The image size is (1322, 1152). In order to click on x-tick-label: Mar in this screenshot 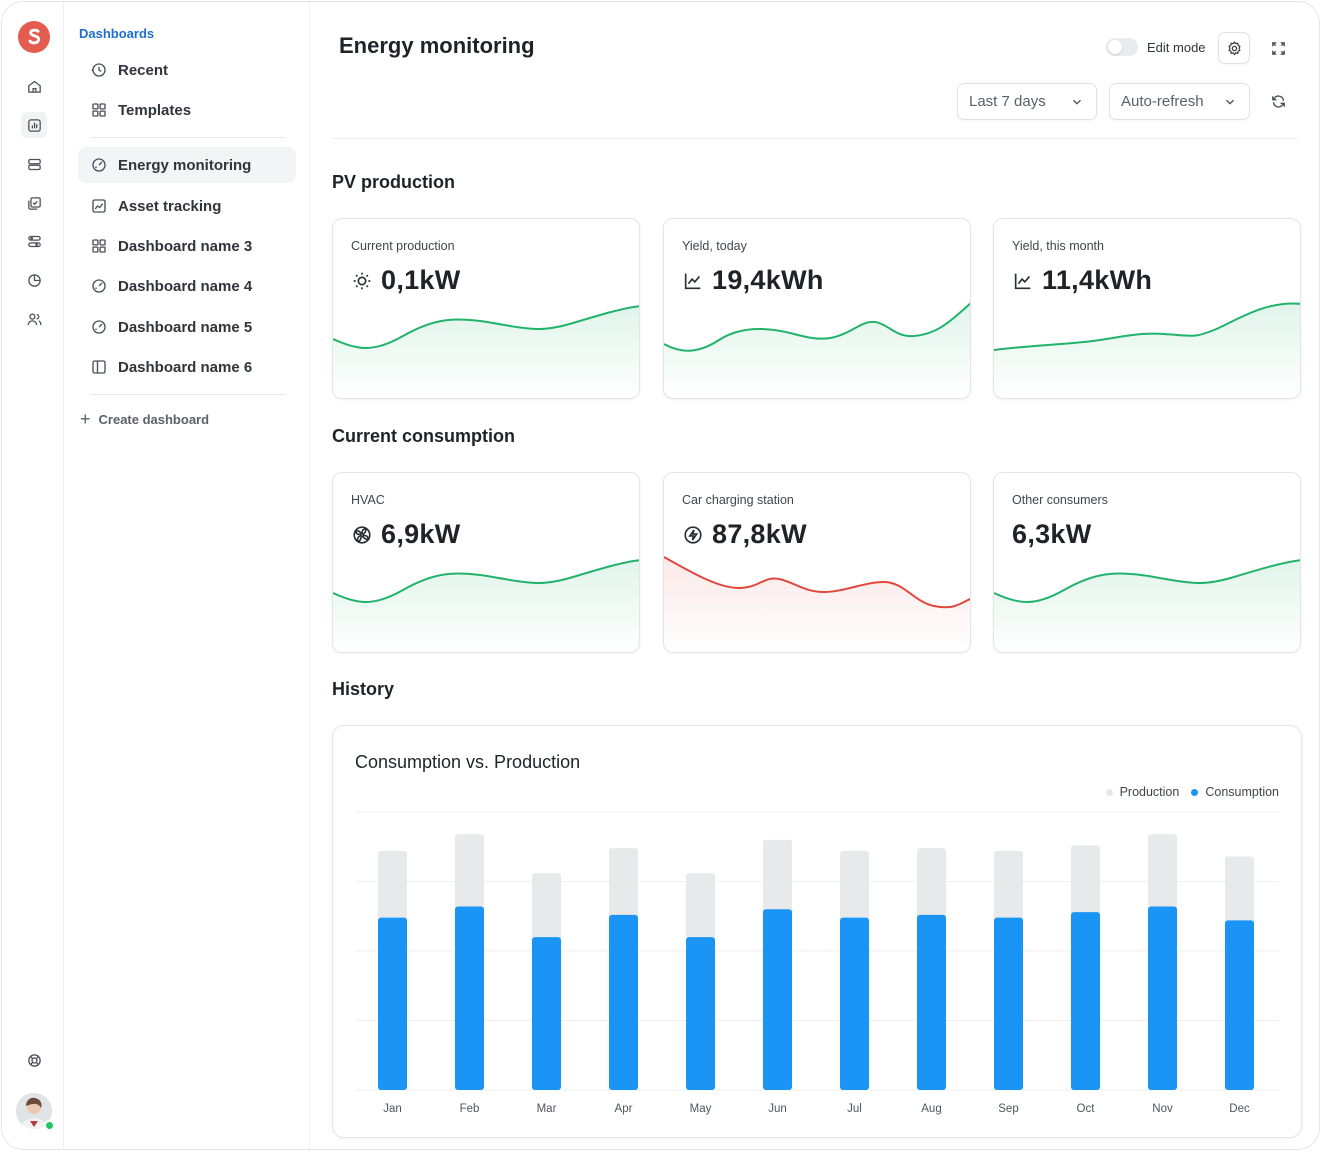, I will do `click(547, 1109)`.